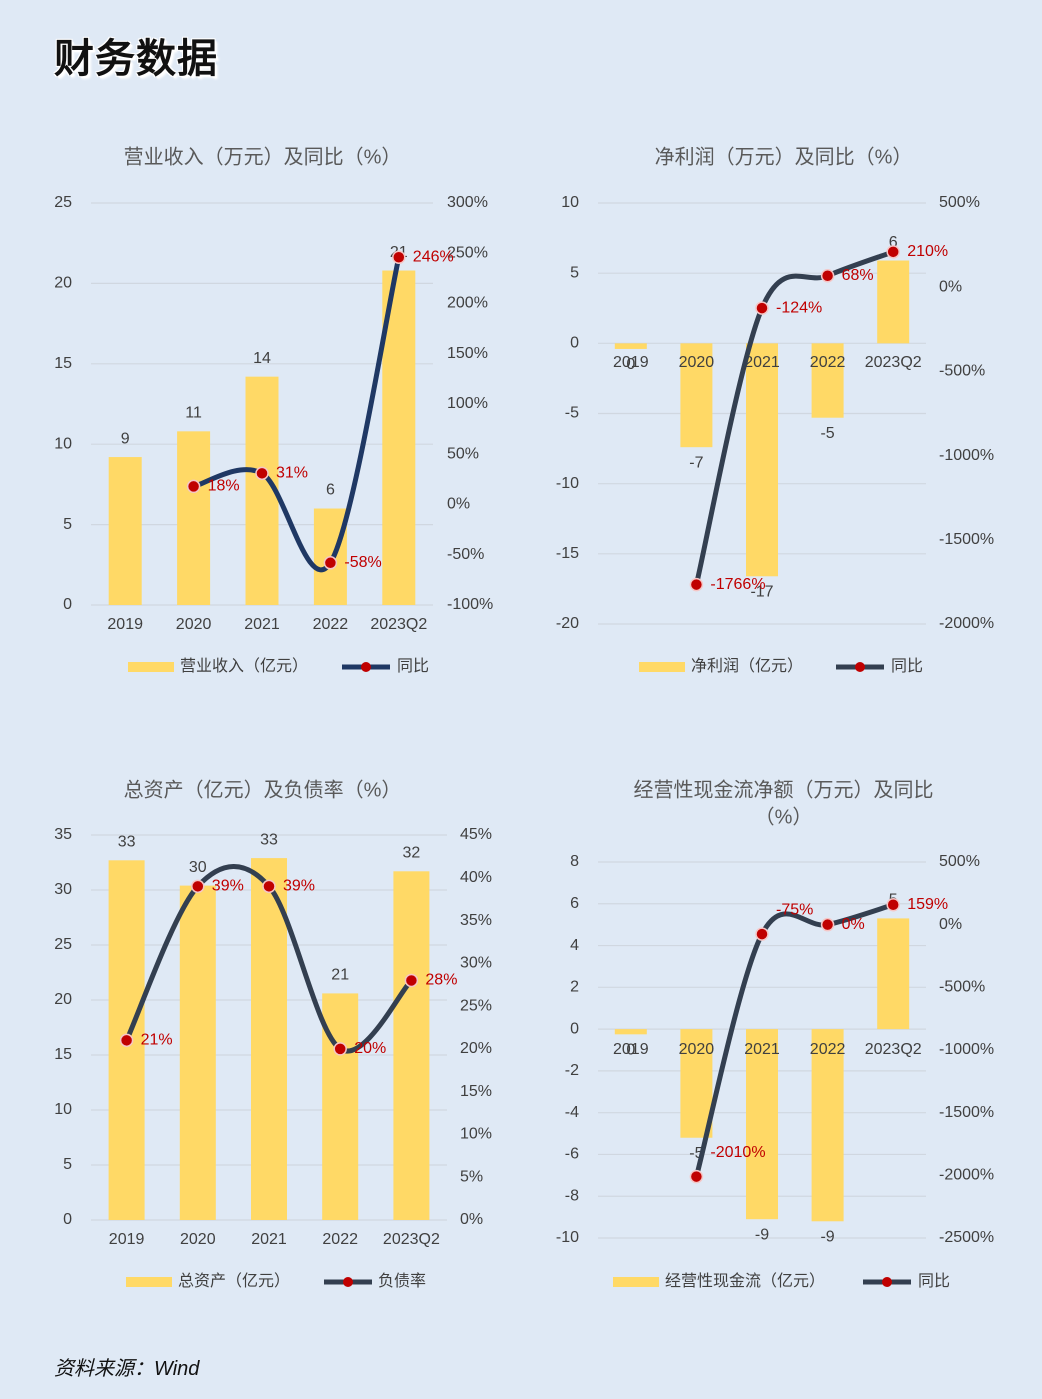 The width and height of the screenshot is (1042, 1399). Describe the element at coordinates (63, 283) in the screenshot. I see `y-left-tick-label: 20` at that location.